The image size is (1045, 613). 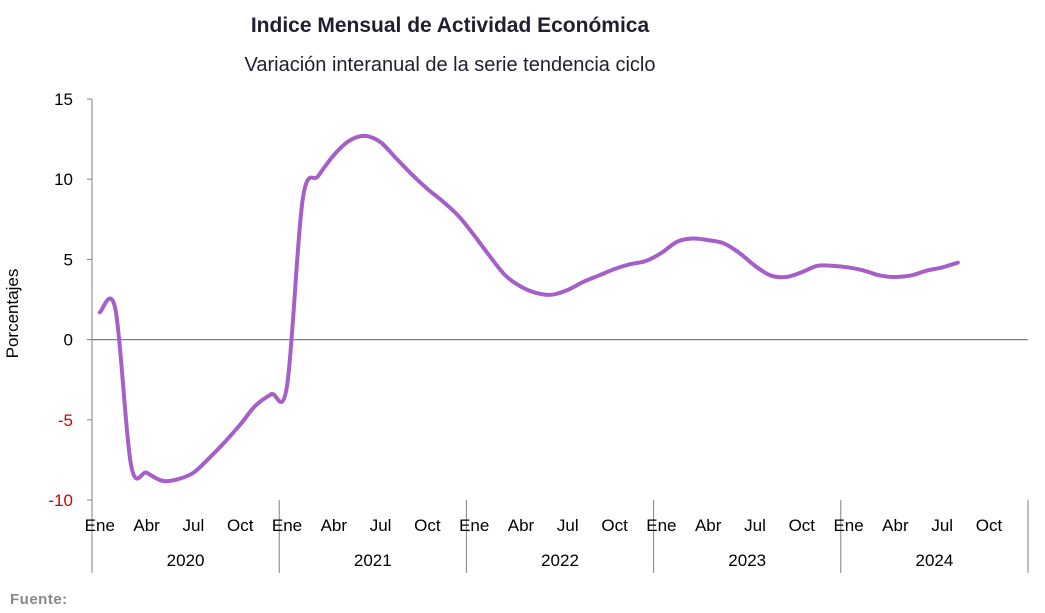 What do you see at coordinates (65, 420) in the screenshot?
I see `y-tick-label: -5` at bounding box center [65, 420].